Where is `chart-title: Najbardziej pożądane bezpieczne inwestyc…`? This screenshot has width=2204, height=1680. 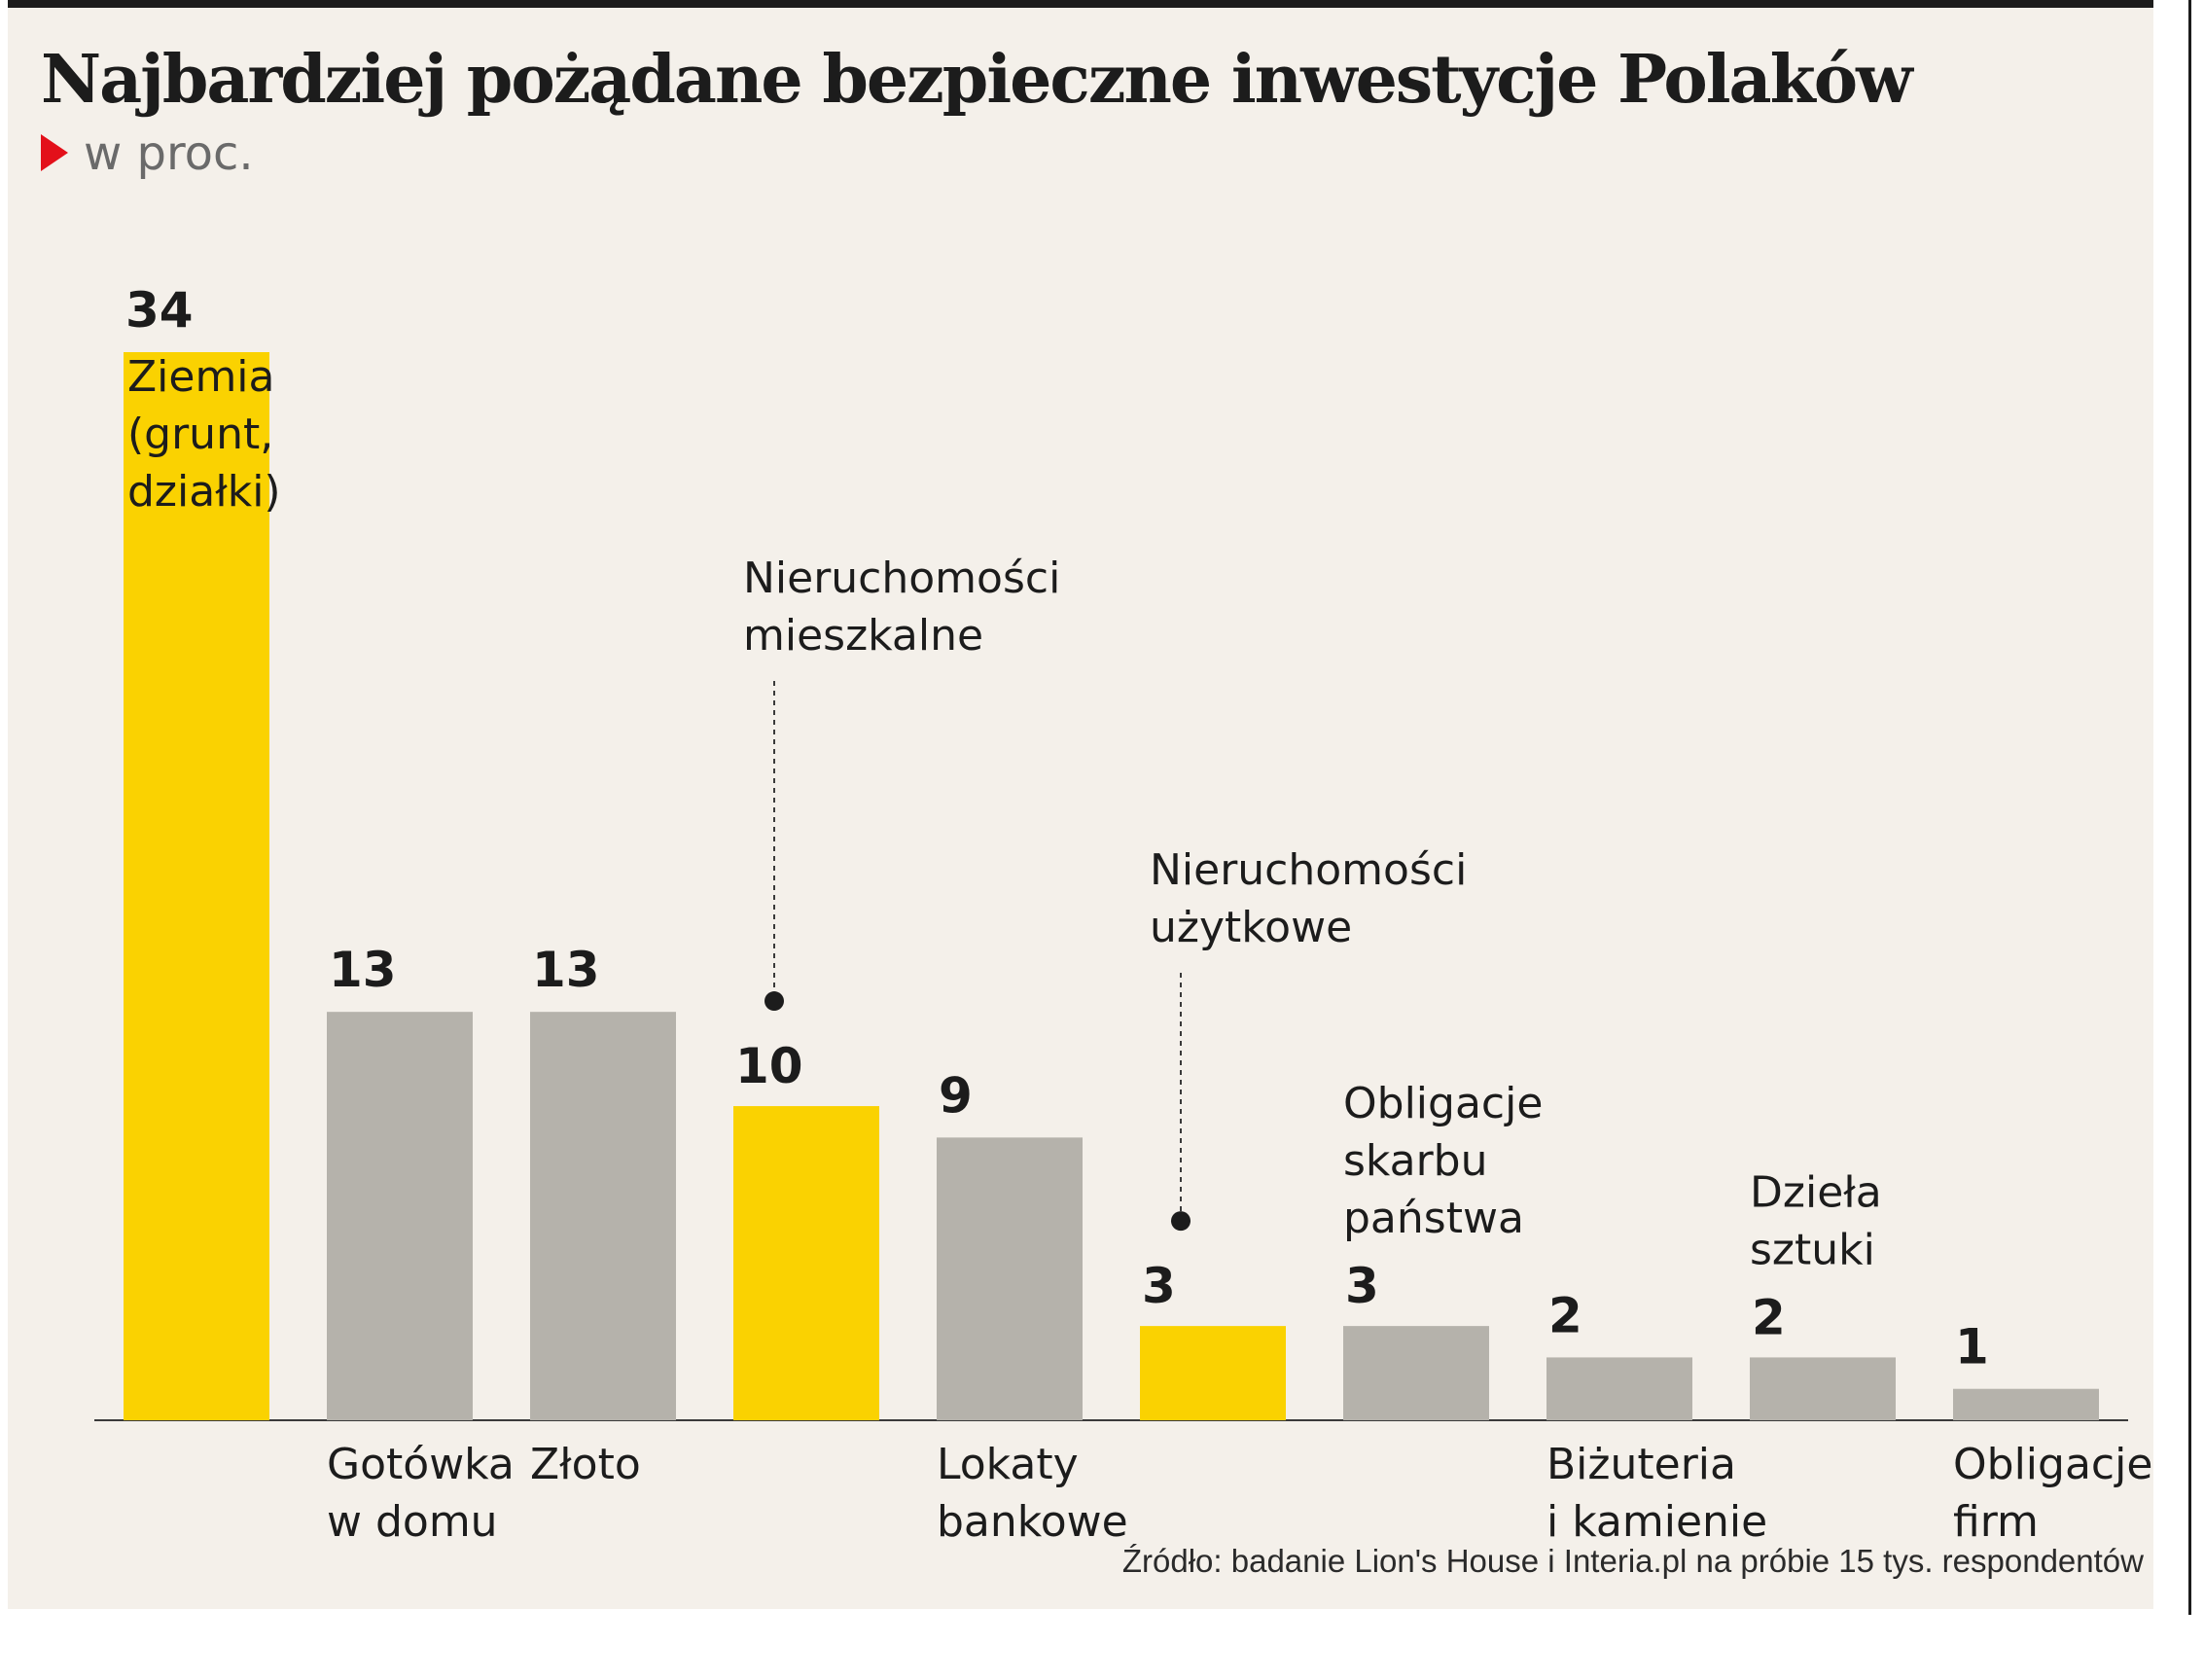 chart-title: Najbardziej pożądane bezpieczne inwestyc… is located at coordinates (977, 80).